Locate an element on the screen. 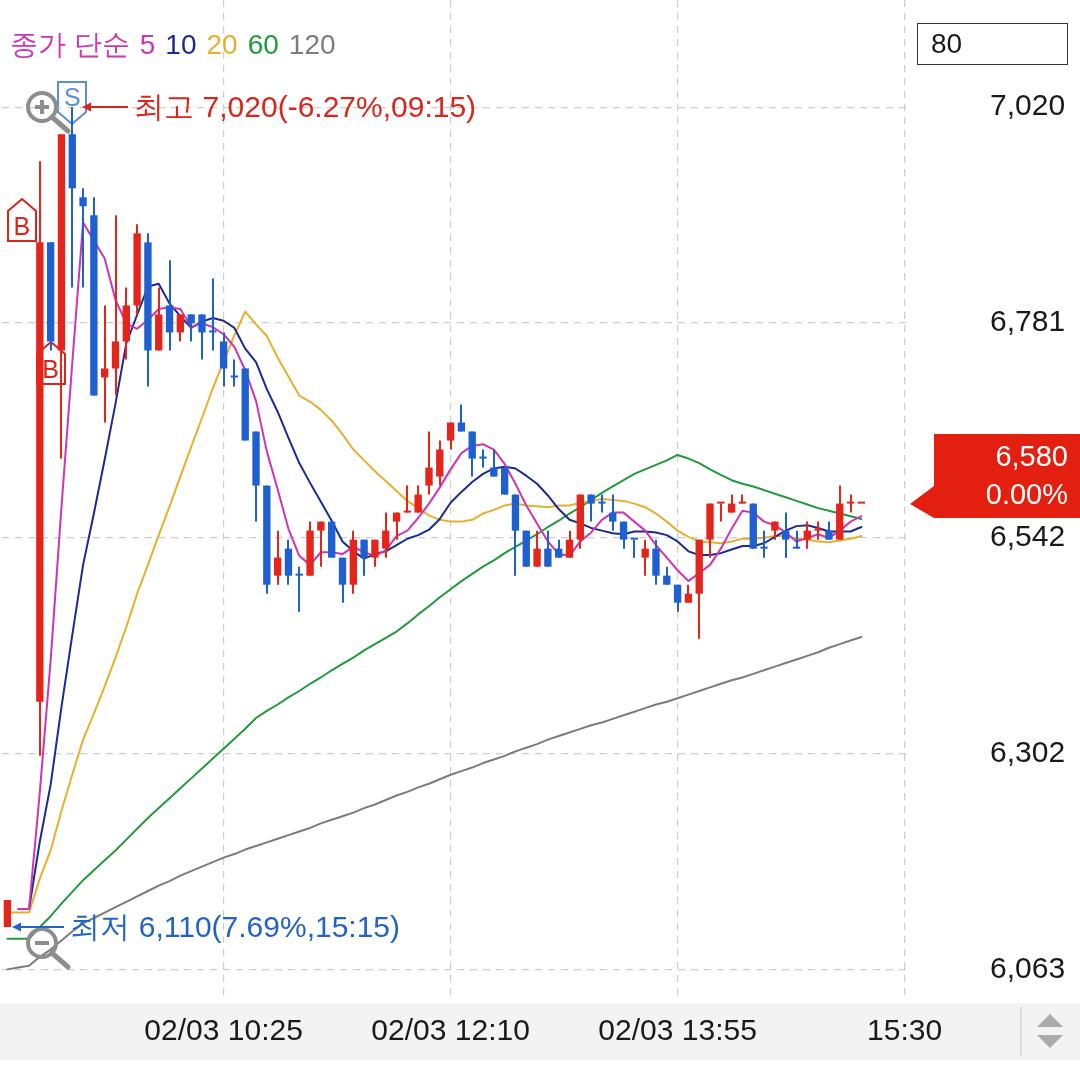 The height and width of the screenshot is (1068, 1080). annotation: 최저 6,110(7.69%,15:15) is located at coordinates (235, 927).